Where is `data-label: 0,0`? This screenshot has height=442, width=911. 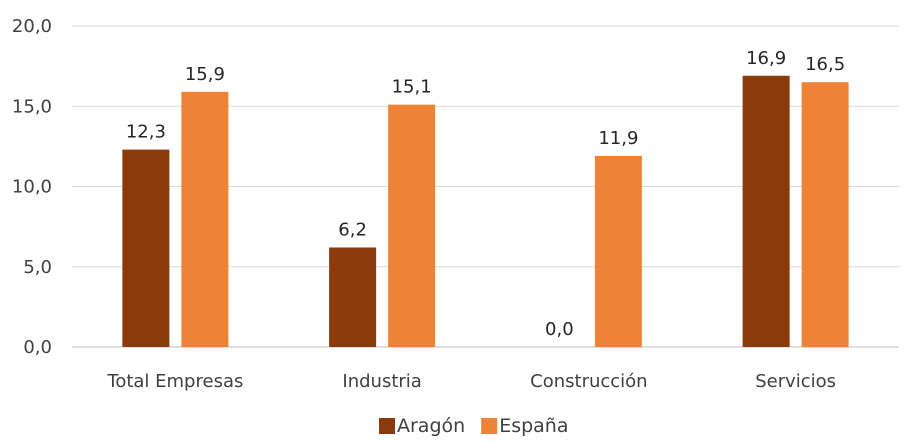 data-label: 0,0 is located at coordinates (559, 329).